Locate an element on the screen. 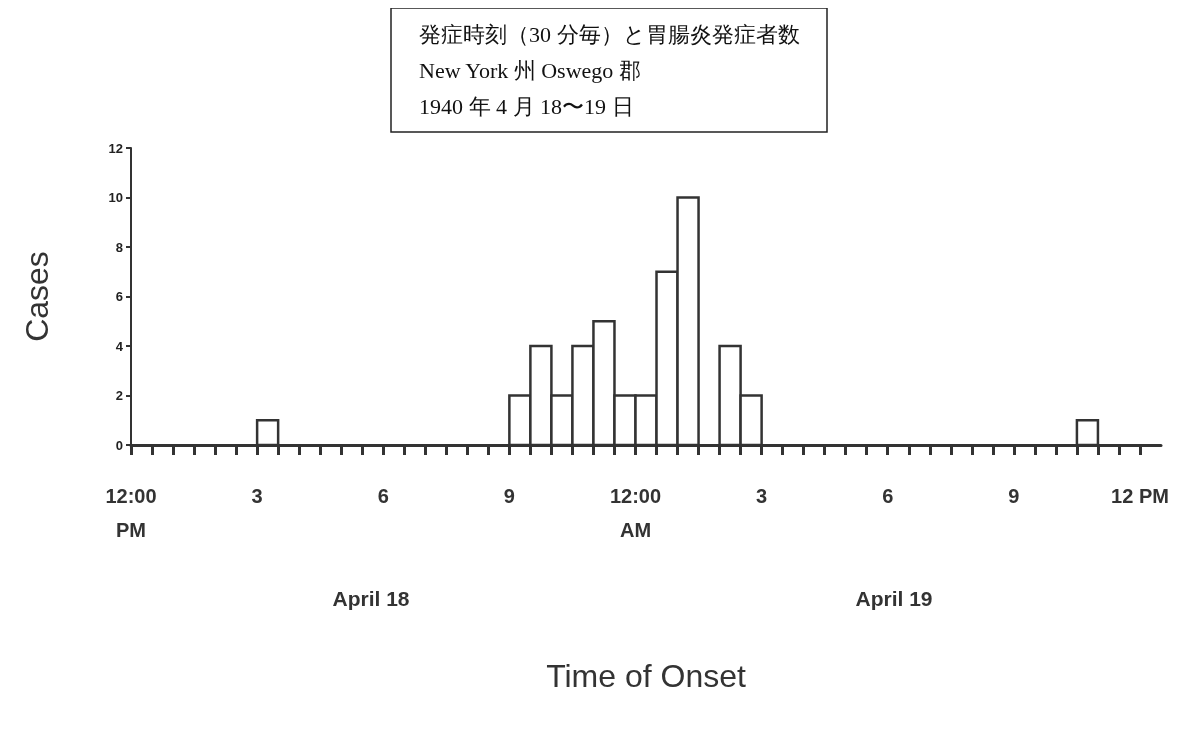  y-axis-title: Cases is located at coordinates (37, 296).